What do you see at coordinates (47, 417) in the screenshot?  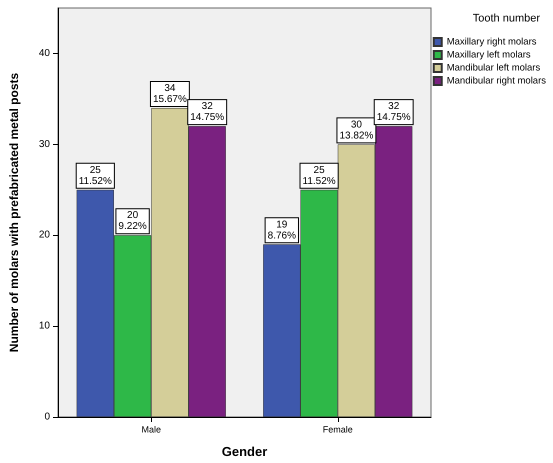 I see `y-tick-label: 0` at bounding box center [47, 417].